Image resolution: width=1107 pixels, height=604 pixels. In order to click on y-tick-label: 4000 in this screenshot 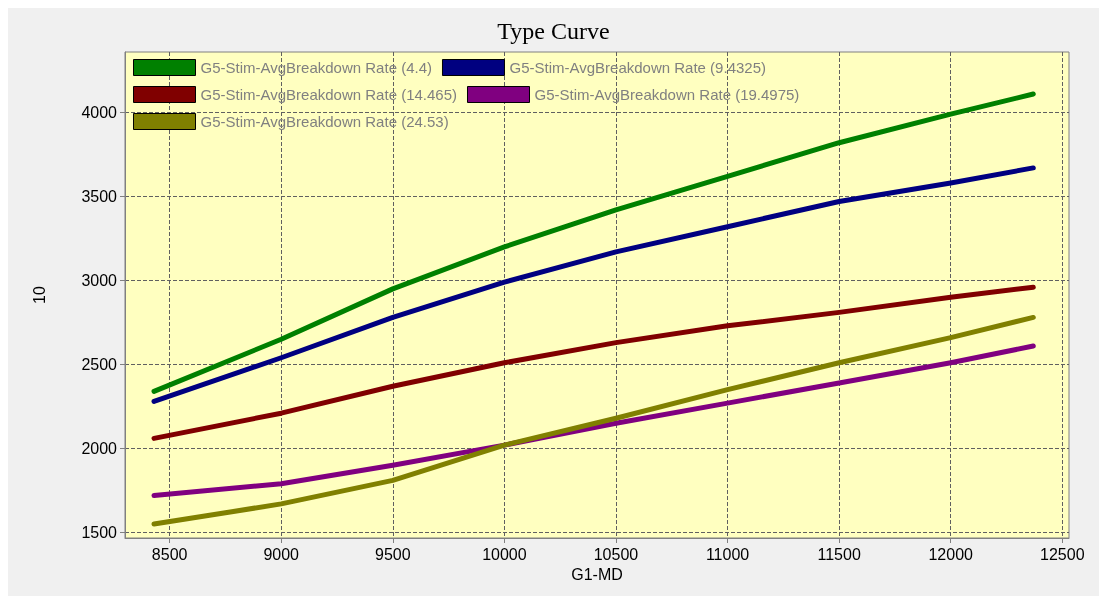, I will do `click(99, 112)`.